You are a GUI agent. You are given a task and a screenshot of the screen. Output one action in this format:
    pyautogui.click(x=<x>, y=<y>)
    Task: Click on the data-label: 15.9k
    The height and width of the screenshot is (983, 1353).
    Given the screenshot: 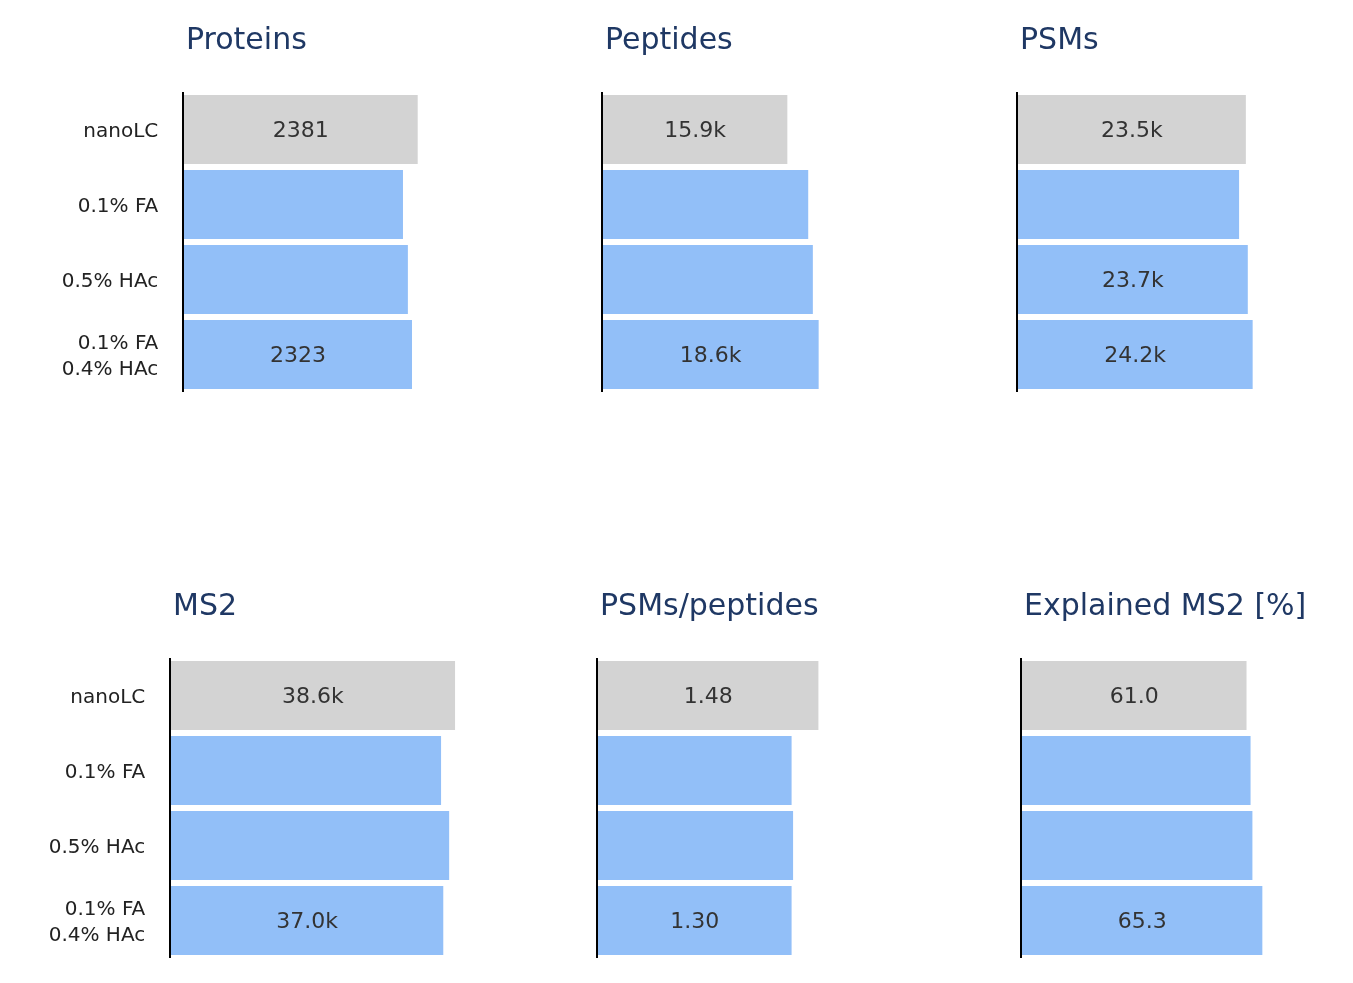 What is the action you would take?
    pyautogui.click(x=695, y=129)
    